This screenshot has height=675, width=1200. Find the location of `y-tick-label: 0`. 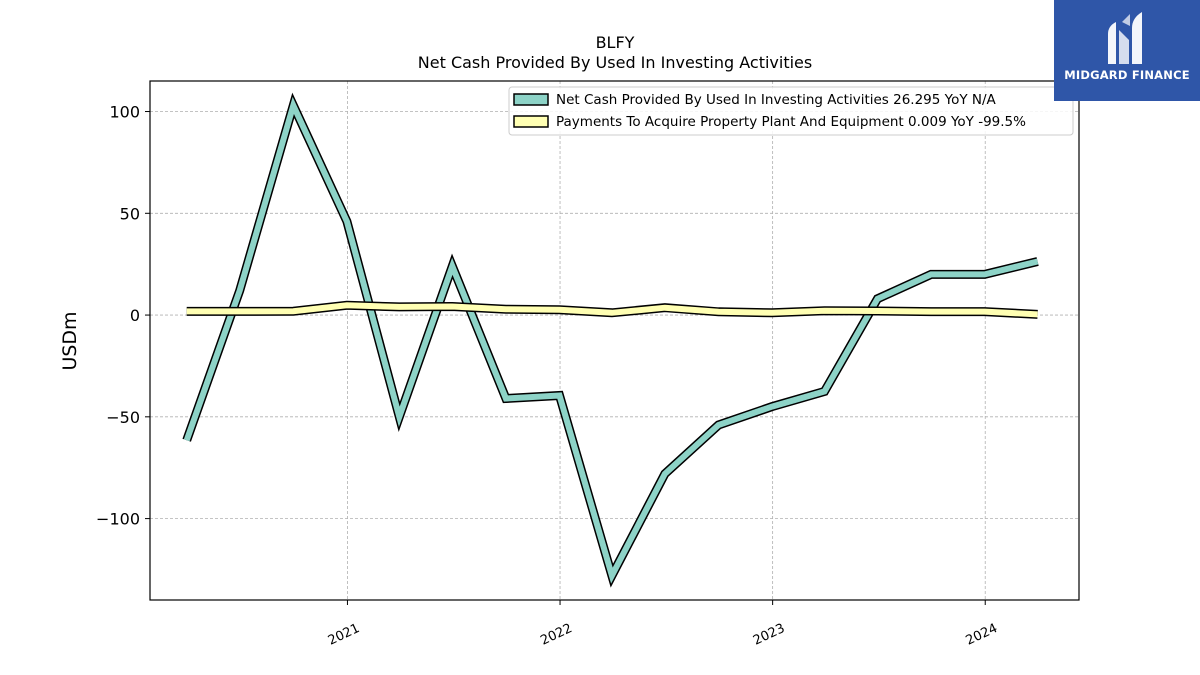

y-tick-label: 0 is located at coordinates (135, 315).